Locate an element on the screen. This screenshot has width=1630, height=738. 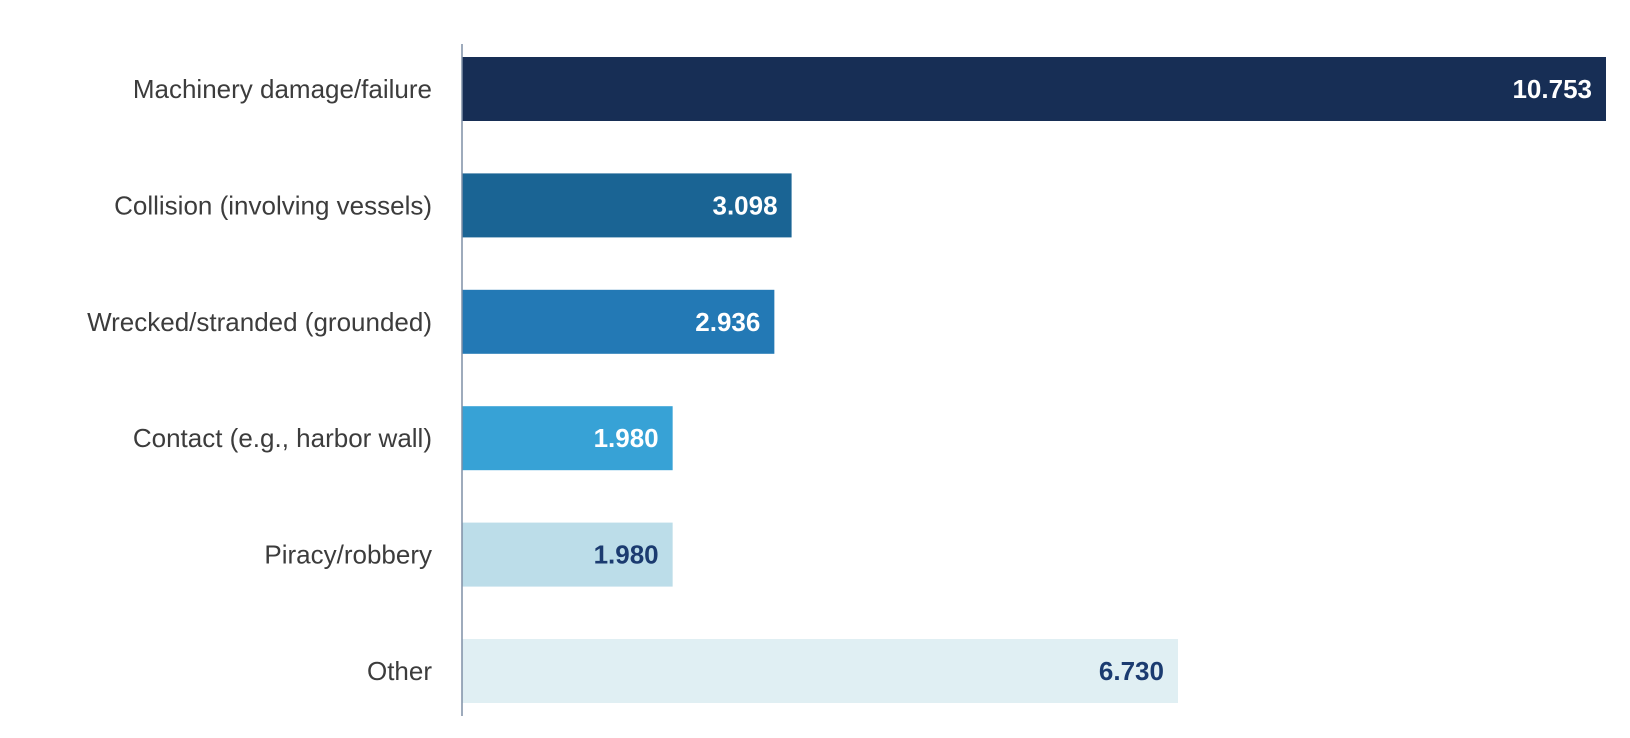
bar-collision-involving-vessels is located at coordinates (627, 205).